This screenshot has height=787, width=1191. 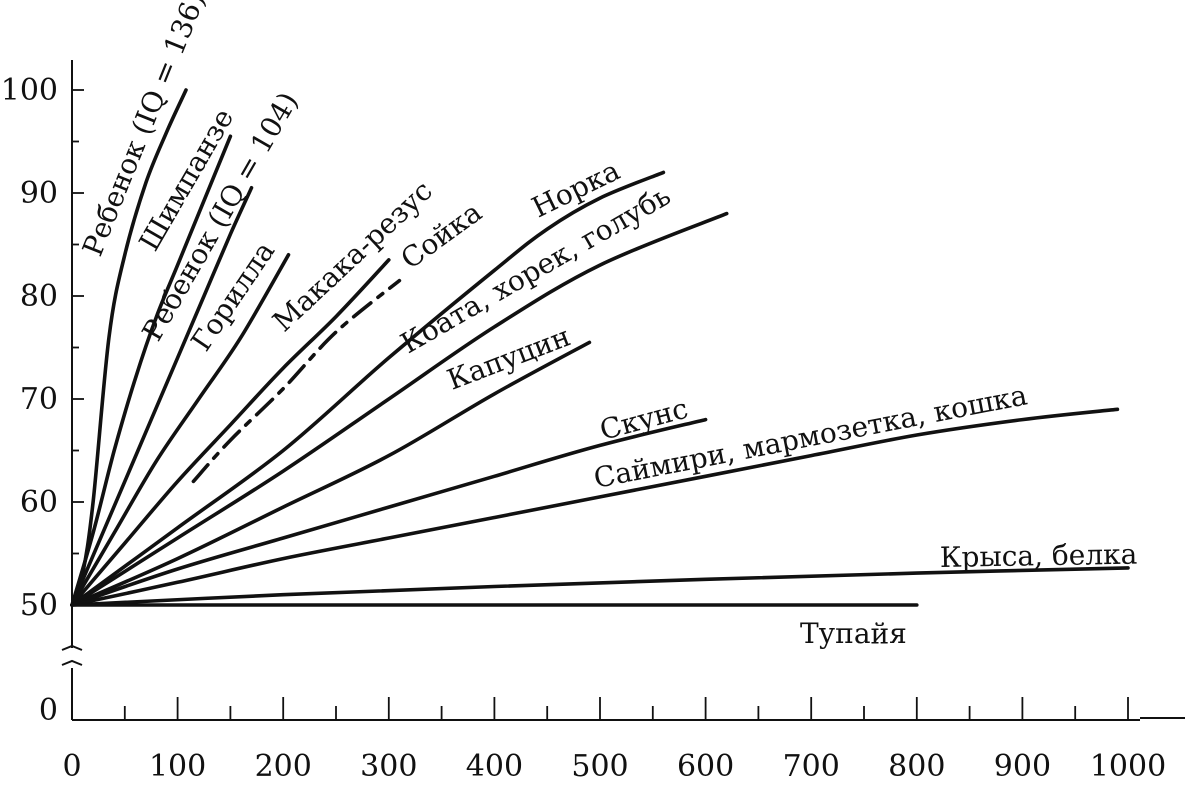 I want to click on x-tick-label: 800, so click(x=916, y=766).